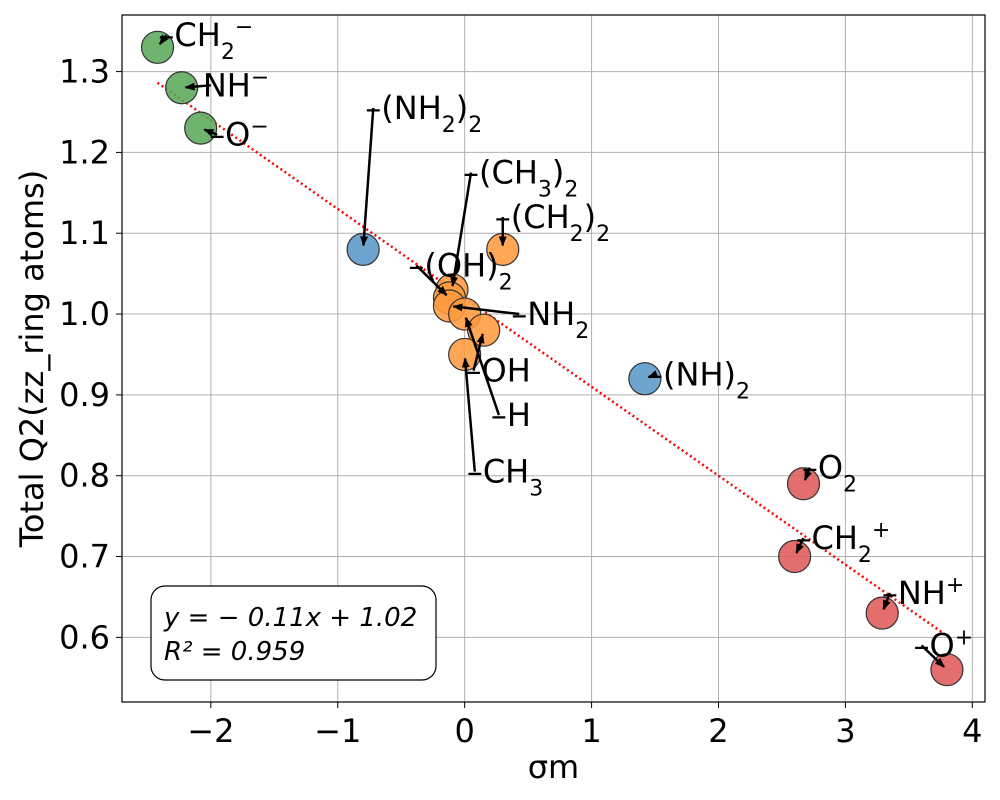  What do you see at coordinates (239, 134) in the screenshot?
I see `annotation-label: –O−` at bounding box center [239, 134].